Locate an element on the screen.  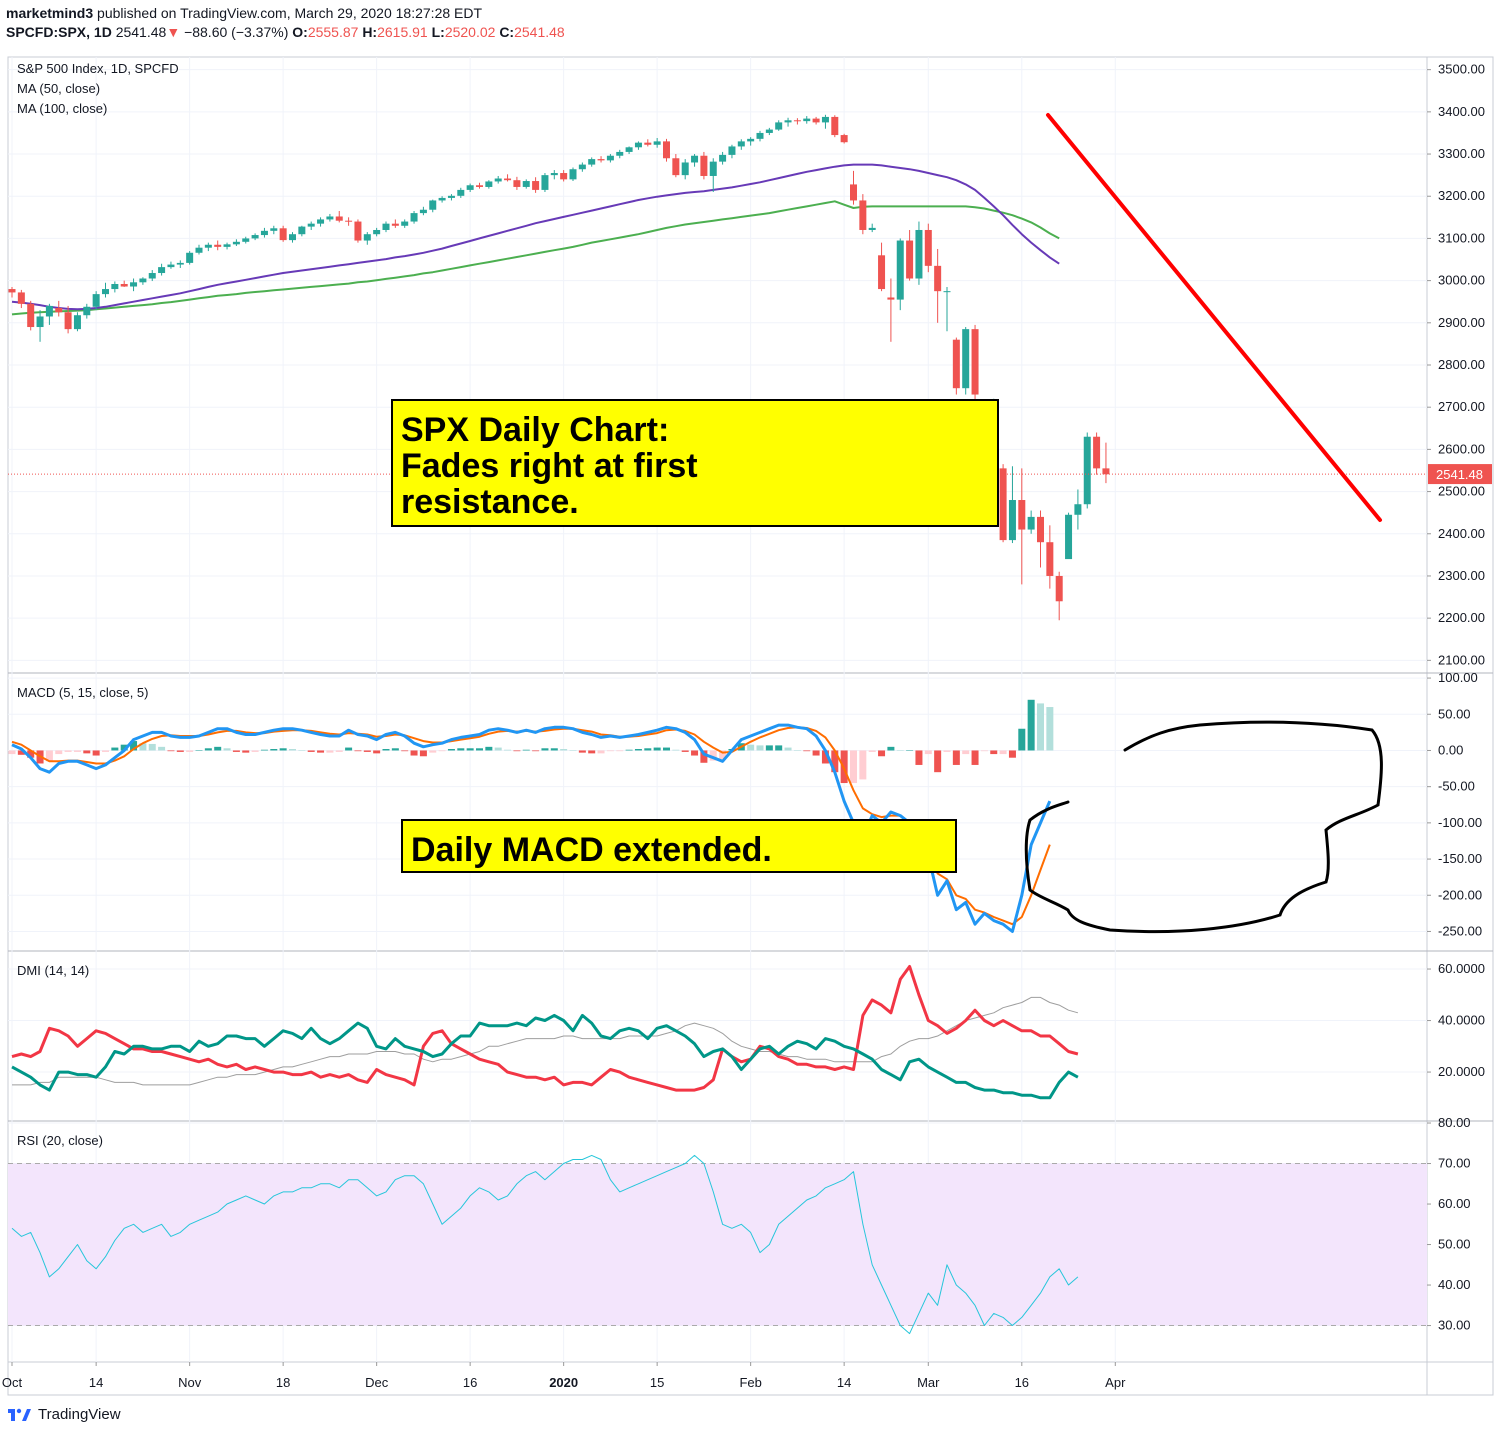
x-tick-label: 16 is located at coordinates (1022, 1382).